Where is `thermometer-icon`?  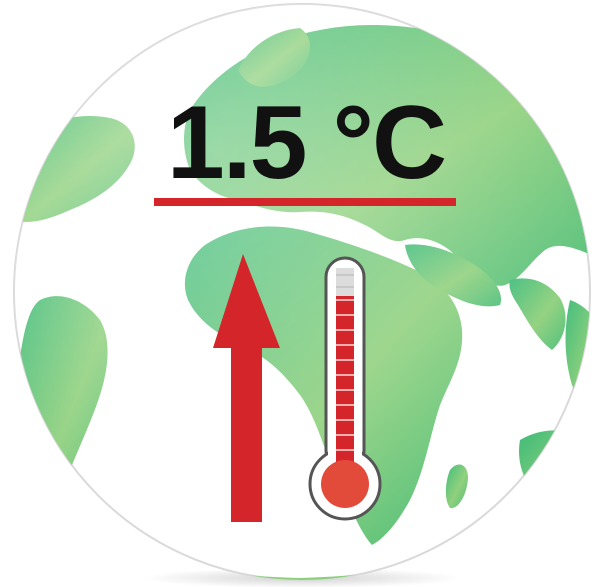 thermometer-icon is located at coordinates (345, 388).